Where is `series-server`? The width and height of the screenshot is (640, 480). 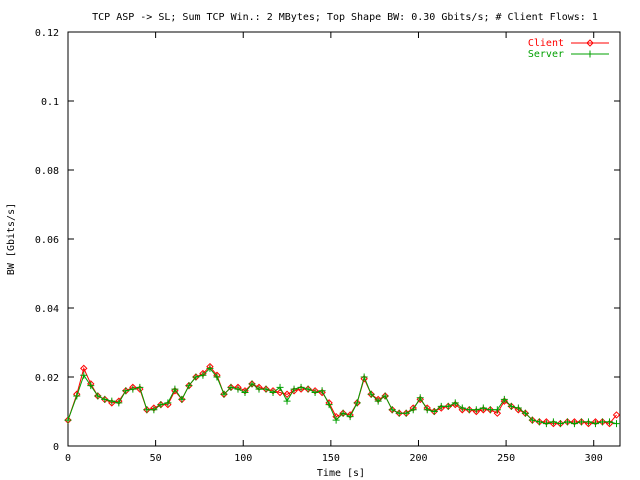 series-server is located at coordinates (342, 396).